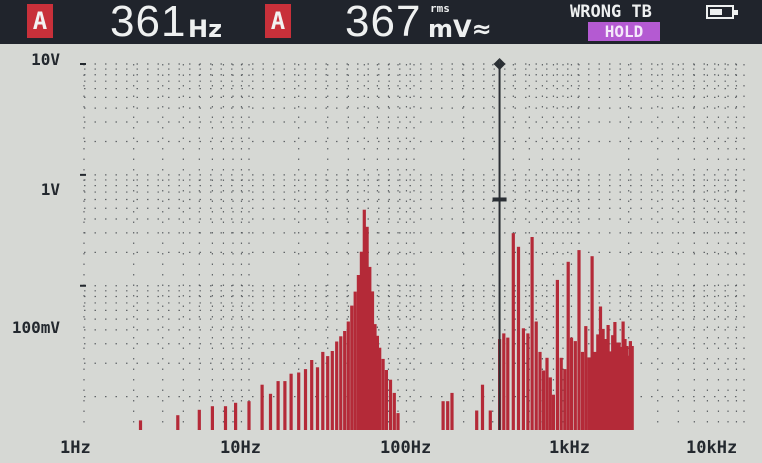 The width and height of the screenshot is (762, 463). Describe the element at coordinates (45, 59) in the screenshot. I see `y-tick-label: 10V` at that location.